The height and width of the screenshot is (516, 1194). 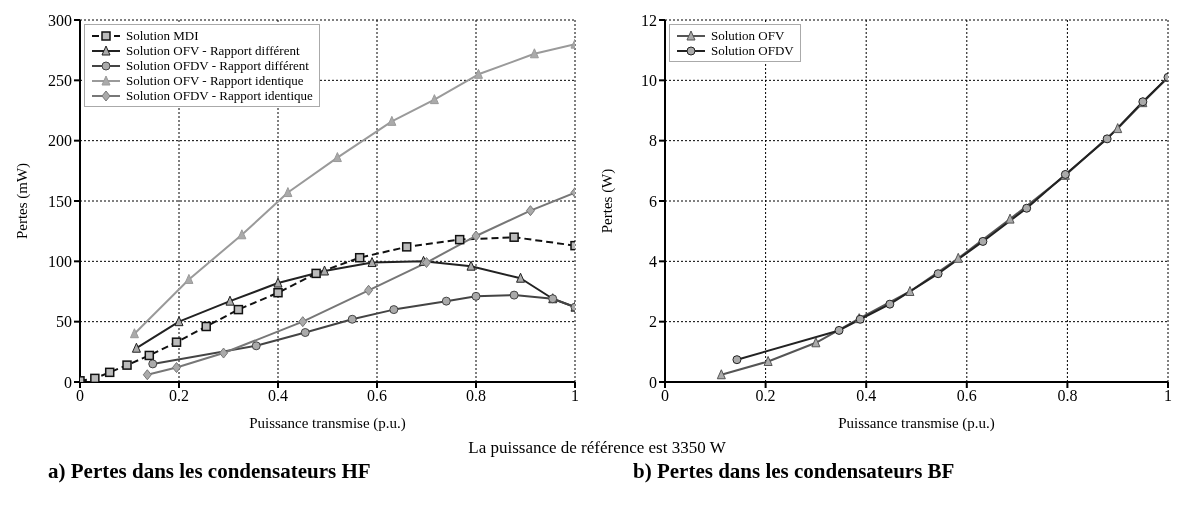 What do you see at coordinates (60, 81) in the screenshot?
I see `y-tick-label: 250` at bounding box center [60, 81].